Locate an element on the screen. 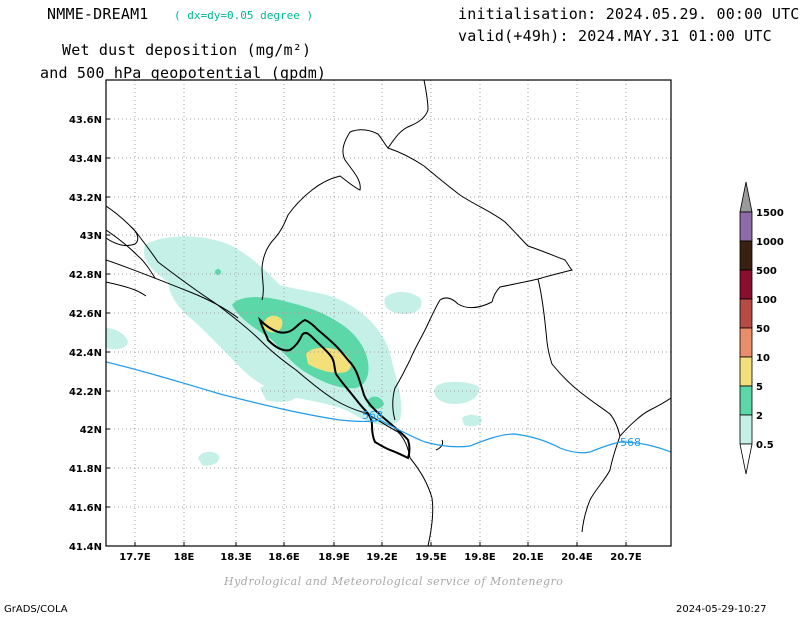 The height and width of the screenshot is (618, 800). initialisation-time: initialisation: 2024.05.29. 00:00 UTC is located at coordinates (629, 14).